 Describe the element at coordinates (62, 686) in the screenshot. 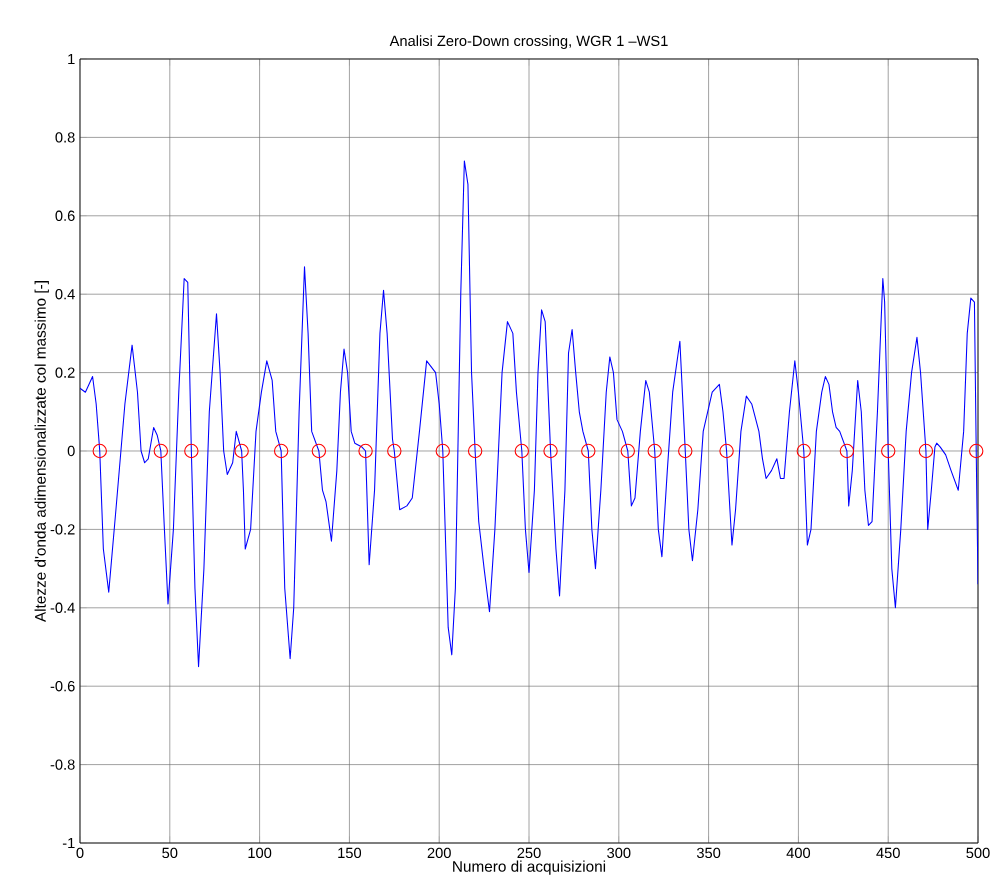

I see `y-tick-label: -0.6` at that location.